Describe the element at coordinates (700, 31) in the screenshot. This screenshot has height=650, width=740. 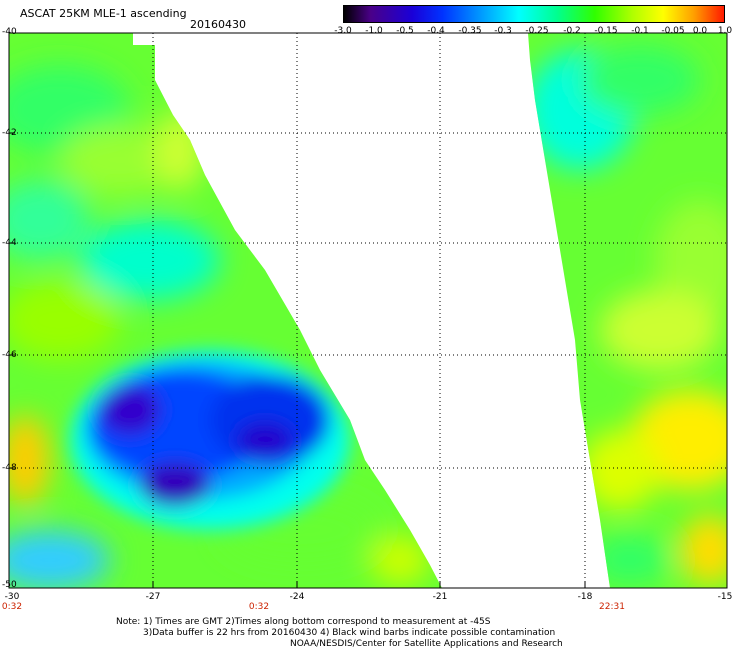
I see `scale-label: 0.0` at that location.